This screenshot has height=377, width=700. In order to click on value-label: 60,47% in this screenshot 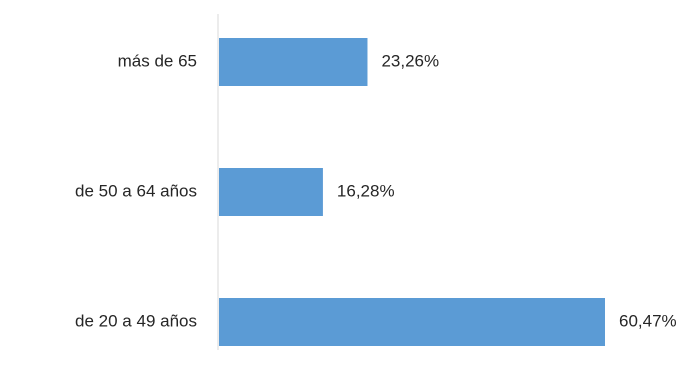, I will do `click(648, 320)`.